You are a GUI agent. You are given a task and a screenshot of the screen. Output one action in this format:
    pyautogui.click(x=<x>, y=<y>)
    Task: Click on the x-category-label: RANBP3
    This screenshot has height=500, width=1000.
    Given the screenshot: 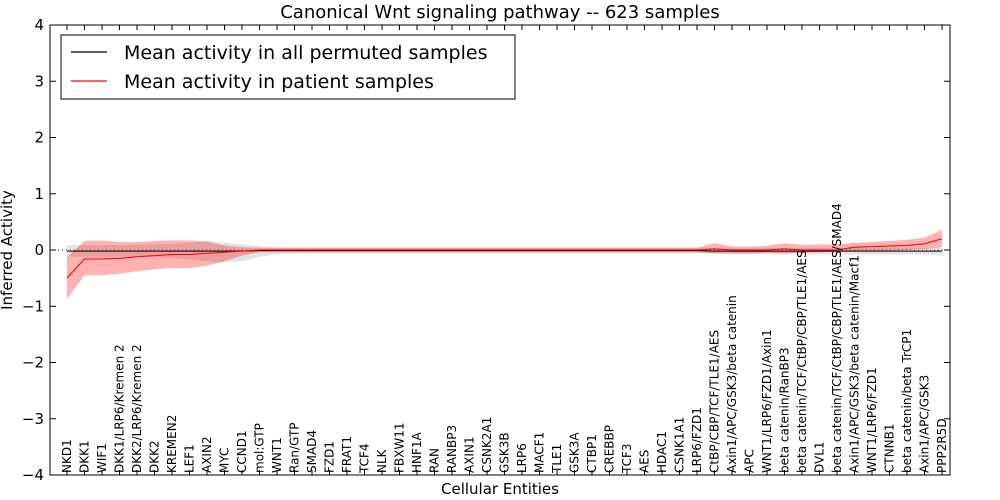 What is the action you would take?
    pyautogui.click(x=452, y=449)
    